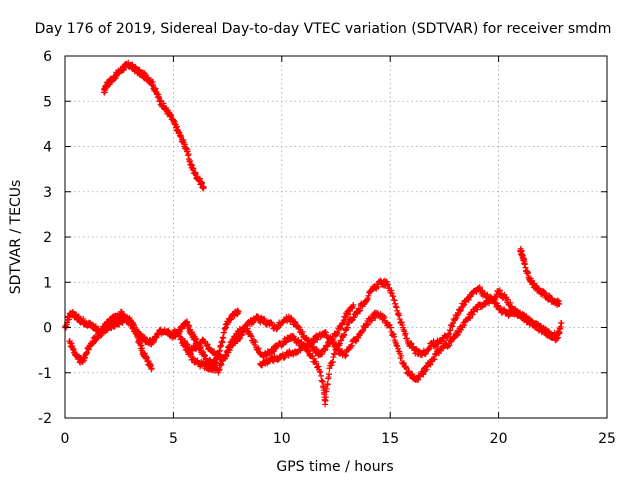 This screenshot has height=480, width=640. Describe the element at coordinates (47, 329) in the screenshot. I see `y-tick-label: 0` at that location.